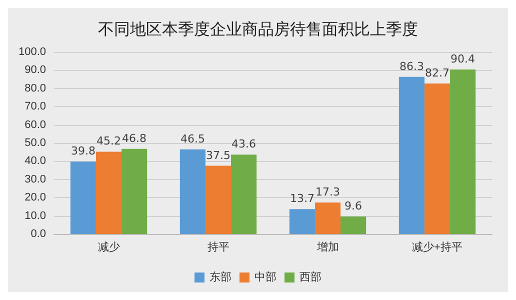 This screenshot has width=516, height=300. Describe the element at coordinates (258, 29) in the screenshot. I see `chart-title: 不同地区本季度企业商品房待售面积比上季度` at that location.